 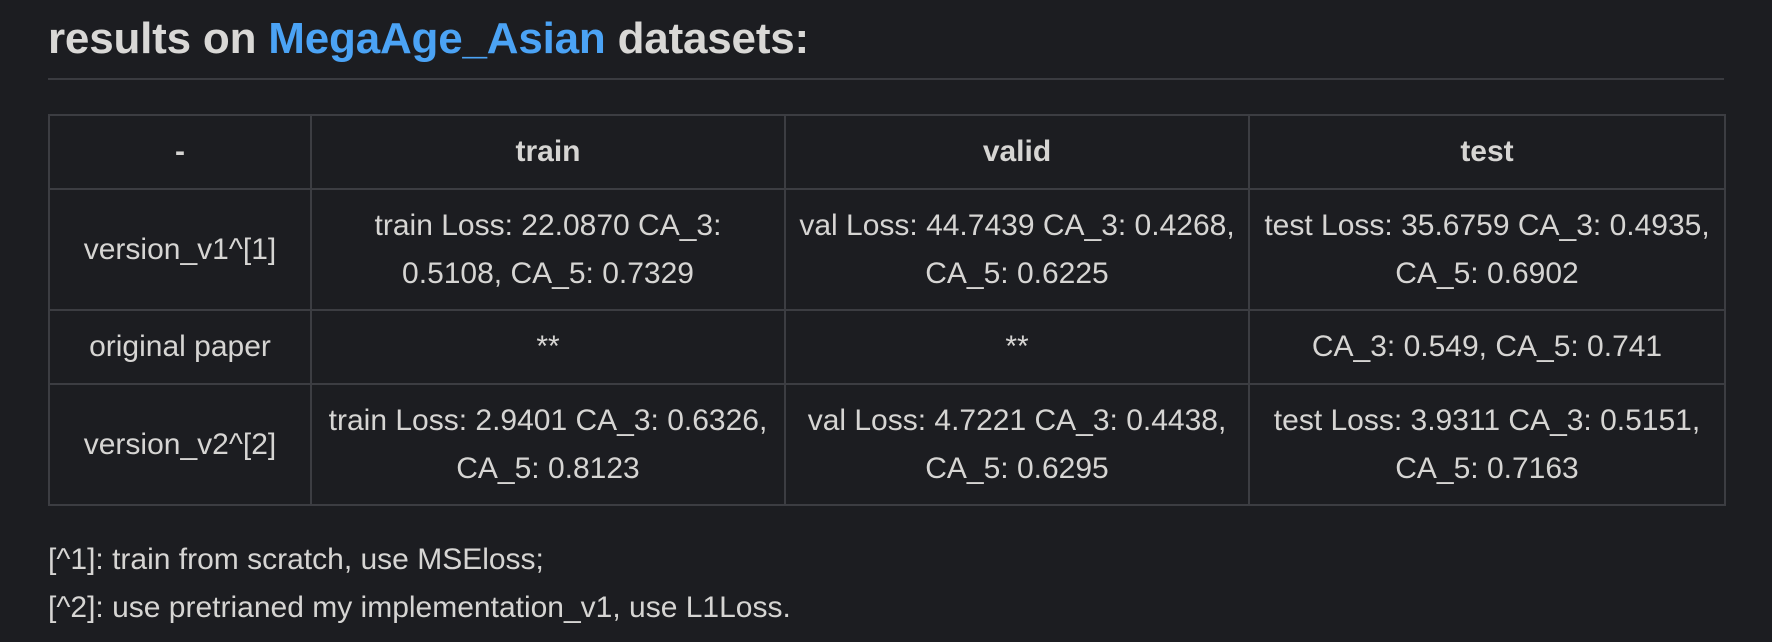 What do you see at coordinates (886, 79) in the screenshot?
I see `heading-divider` at bounding box center [886, 79].